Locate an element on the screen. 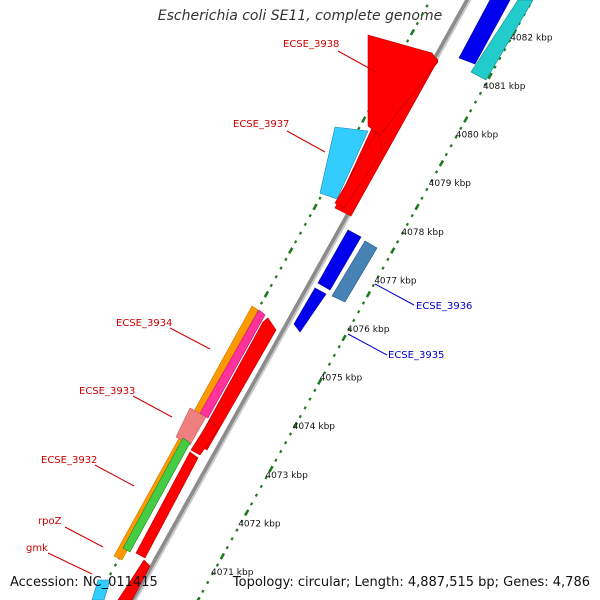 The image size is (600, 600). gene-label-ecse3938: ECSE_3938 is located at coordinates (311, 44).